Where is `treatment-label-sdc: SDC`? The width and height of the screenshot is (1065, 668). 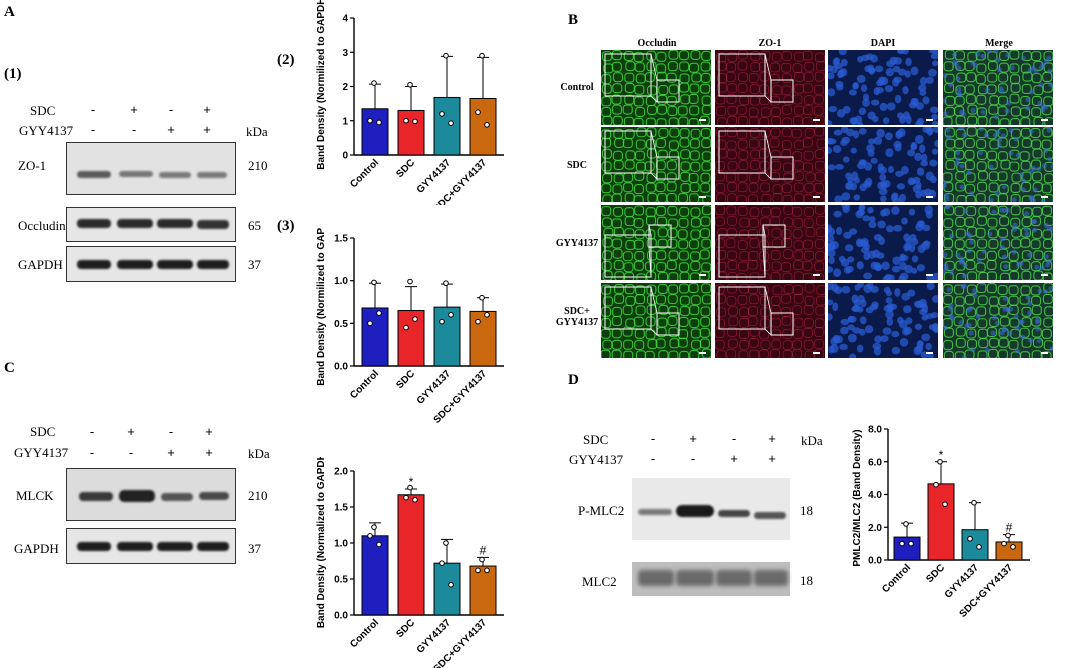
treatment-label-sdc: SDC is located at coordinates (43, 110).